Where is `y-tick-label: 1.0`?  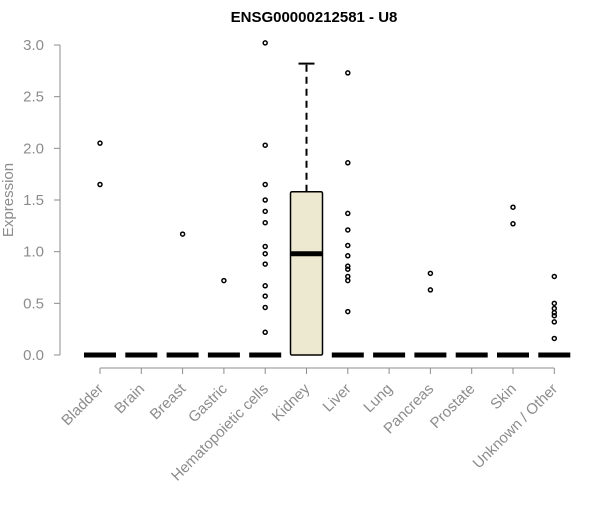 y-tick-label: 1.0 is located at coordinates (33, 252).